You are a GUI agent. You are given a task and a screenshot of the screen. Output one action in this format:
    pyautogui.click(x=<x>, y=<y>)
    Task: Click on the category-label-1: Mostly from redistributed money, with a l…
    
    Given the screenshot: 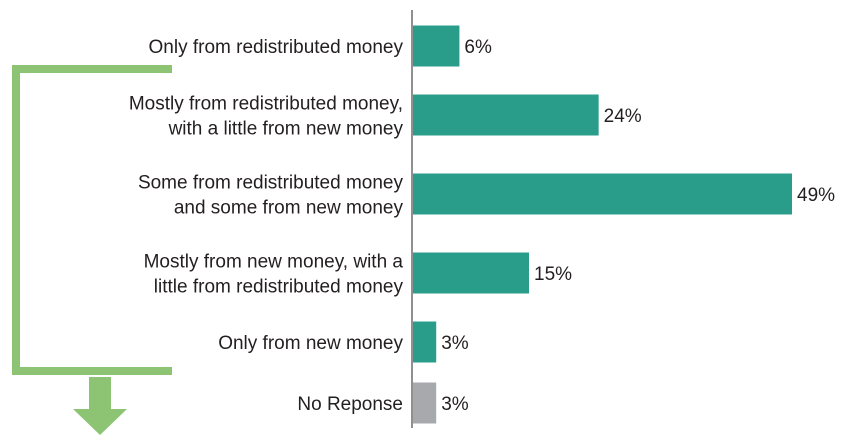 What is the action you would take?
    pyautogui.click(x=266, y=117)
    